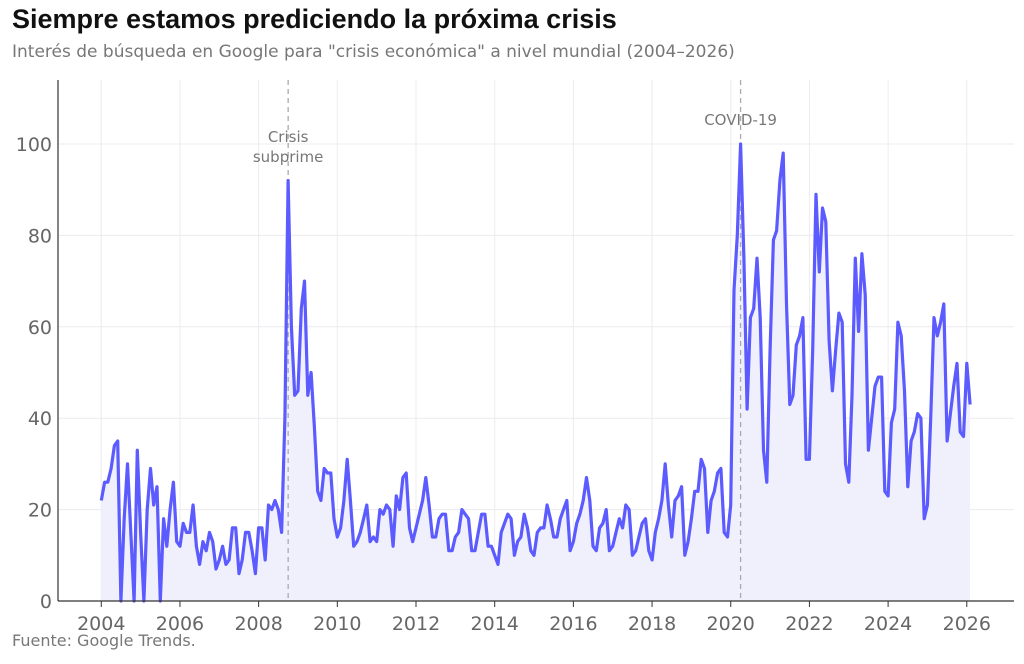 The image size is (1024, 664). I want to click on x-tick-label: 2026, so click(967, 624).